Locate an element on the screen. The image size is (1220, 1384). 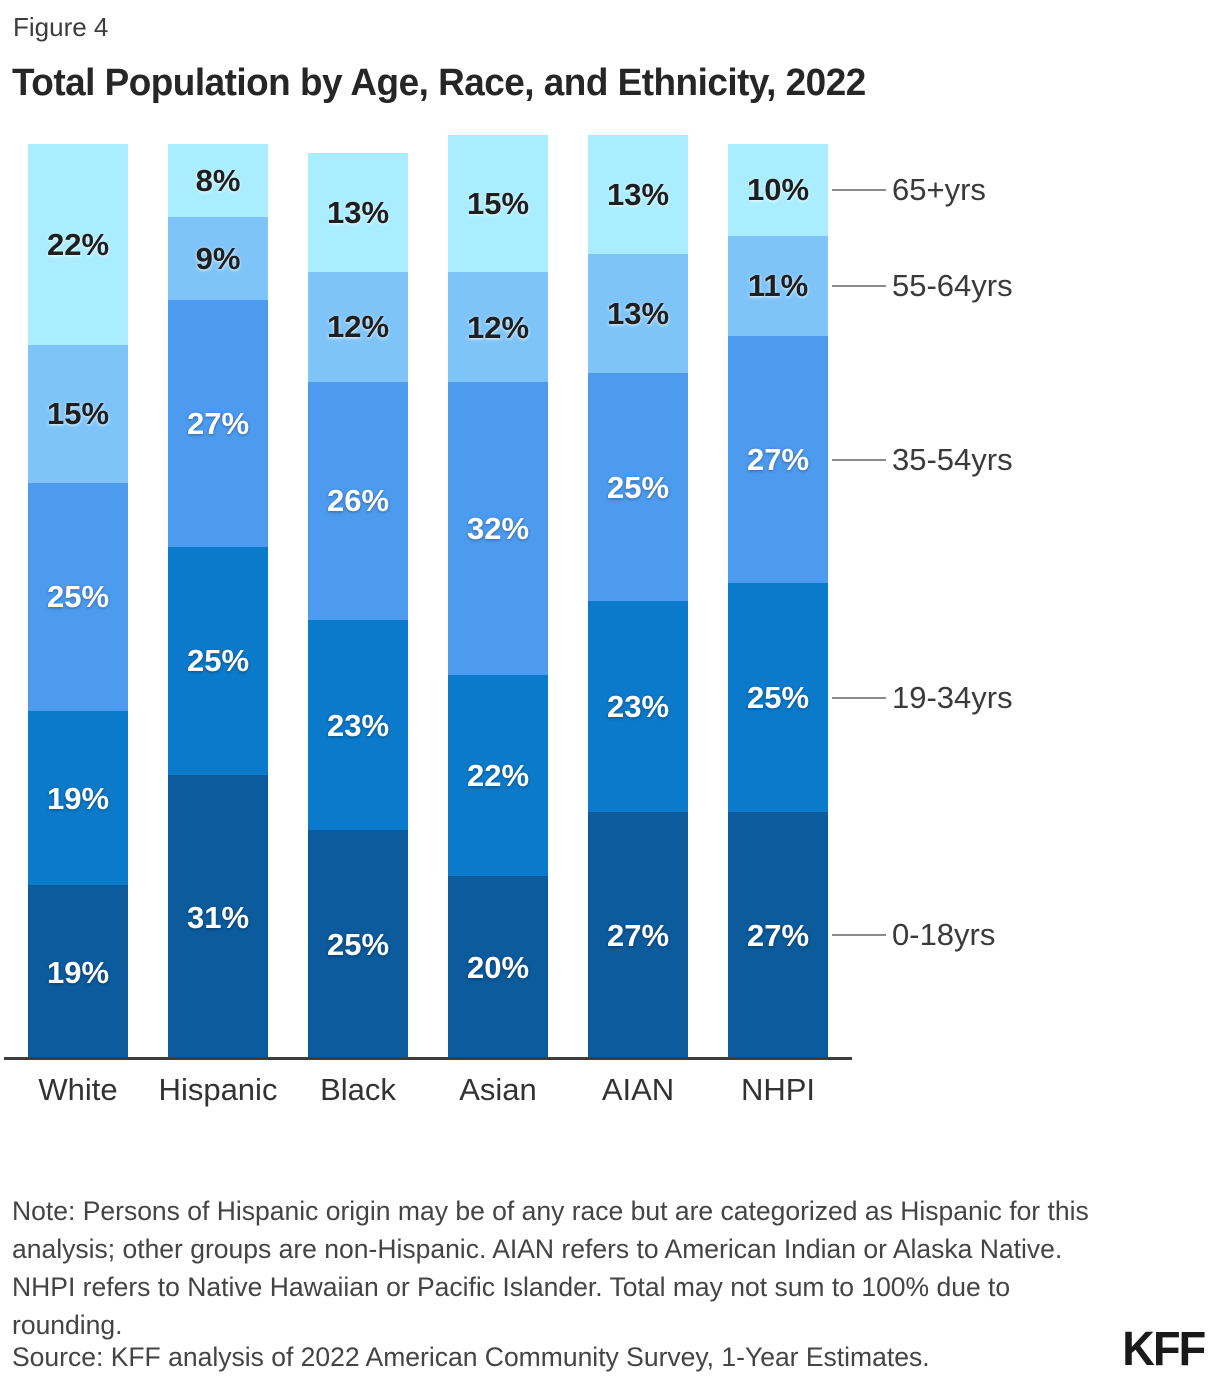
segment-asian-55-64yrs: 12% is located at coordinates (498, 327).